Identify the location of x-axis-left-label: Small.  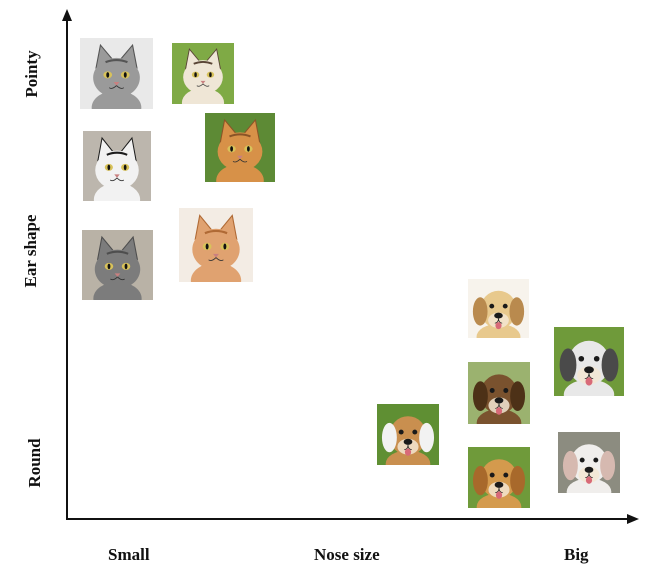
(129, 554).